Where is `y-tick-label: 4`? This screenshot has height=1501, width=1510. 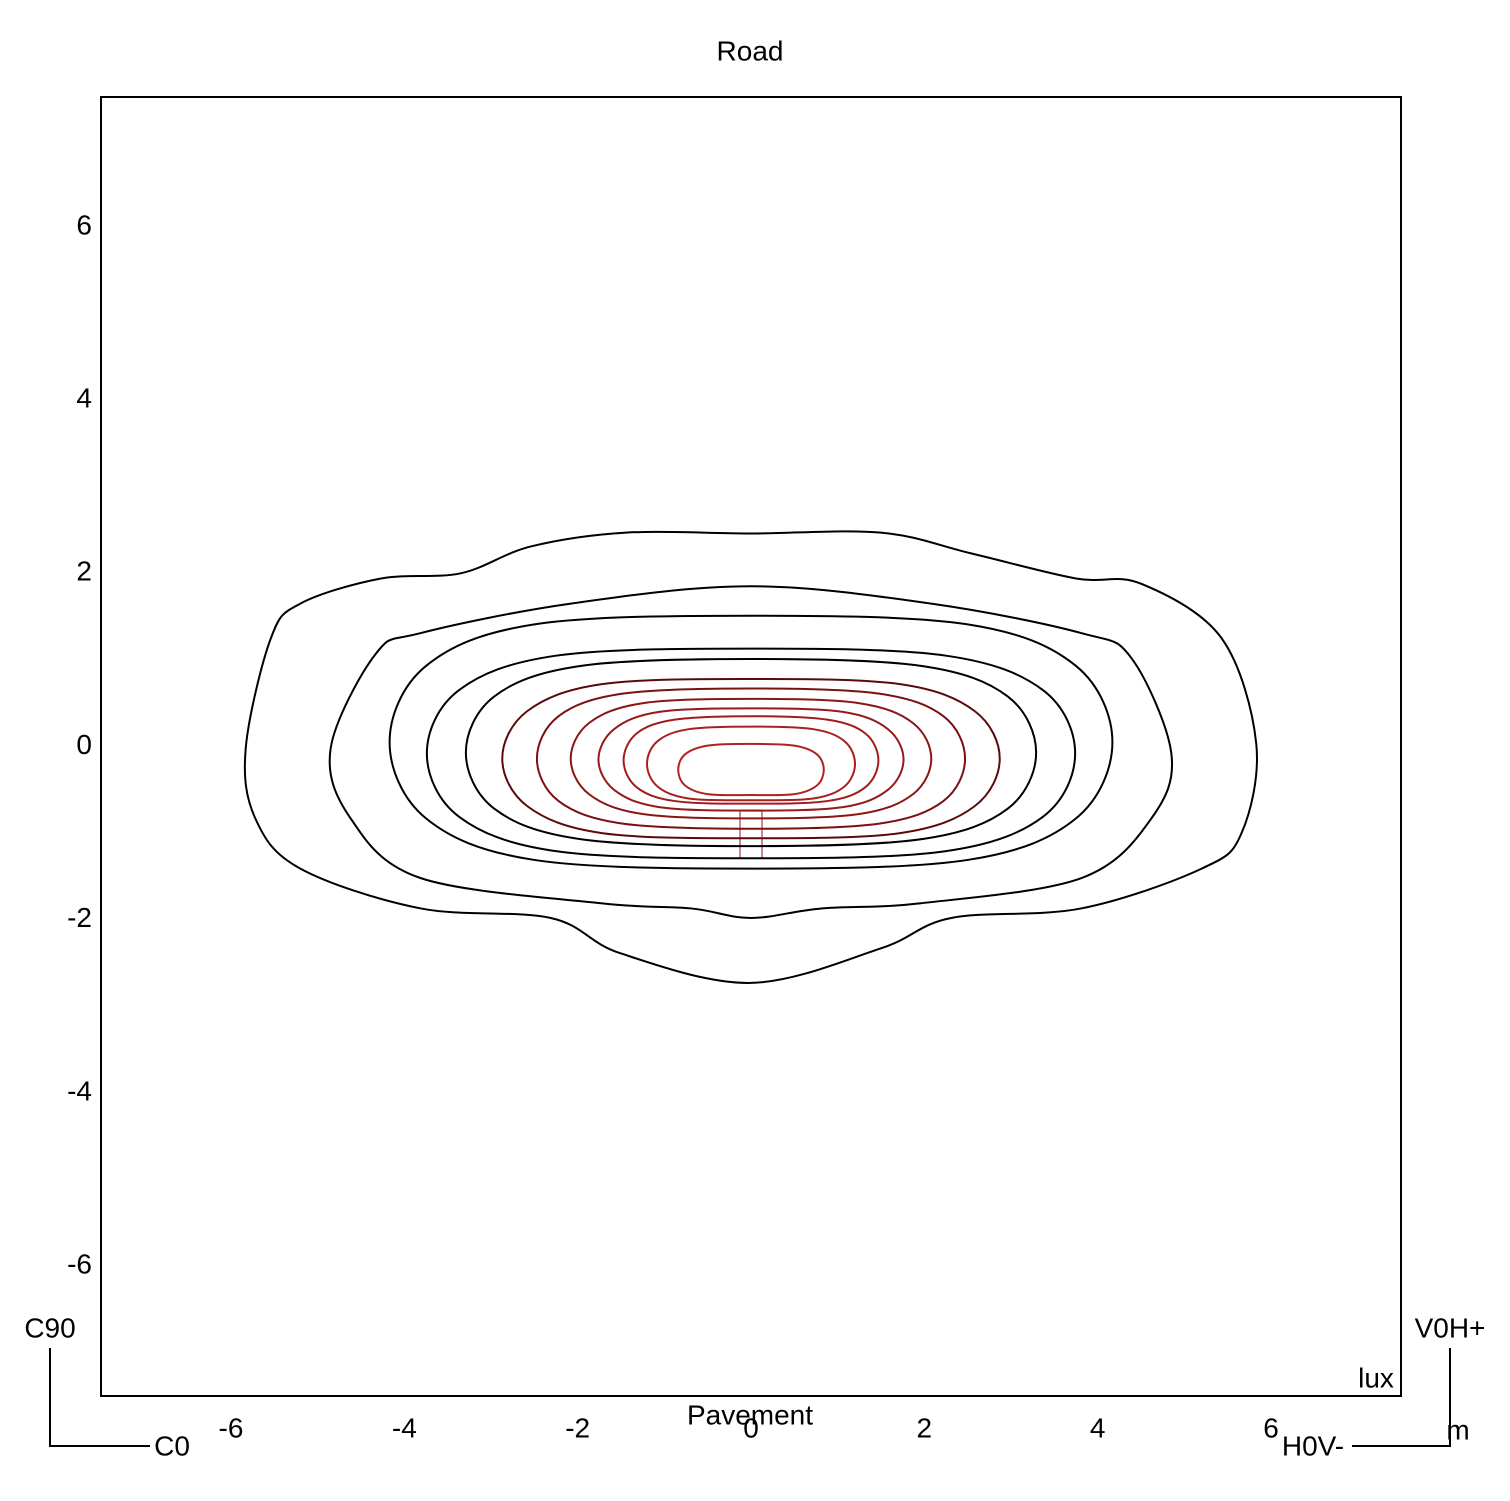
y-tick-label: 4 is located at coordinates (84, 397).